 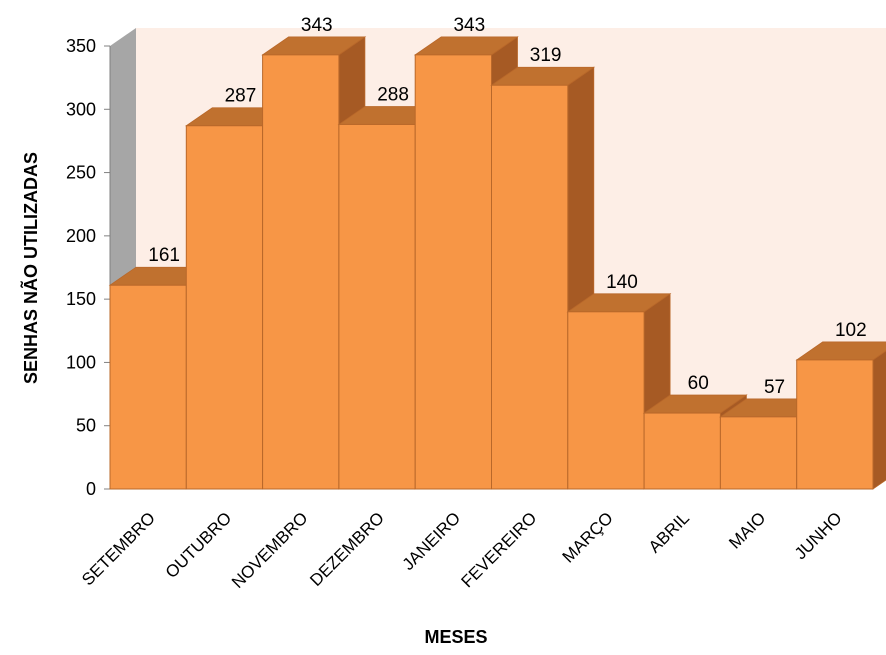 What do you see at coordinates (879, 420) in the screenshot?
I see `bar-side` at bounding box center [879, 420].